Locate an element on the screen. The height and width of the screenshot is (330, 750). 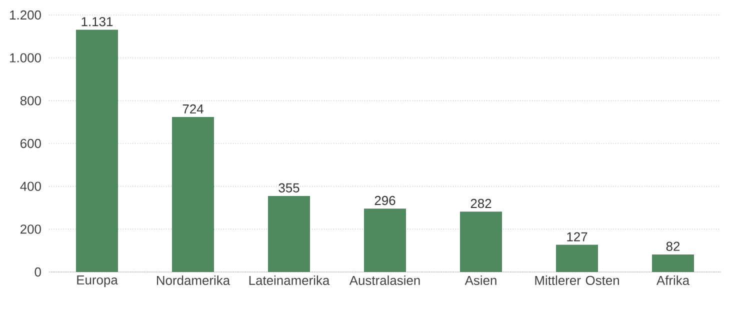
data-label: 355 is located at coordinates (289, 187).